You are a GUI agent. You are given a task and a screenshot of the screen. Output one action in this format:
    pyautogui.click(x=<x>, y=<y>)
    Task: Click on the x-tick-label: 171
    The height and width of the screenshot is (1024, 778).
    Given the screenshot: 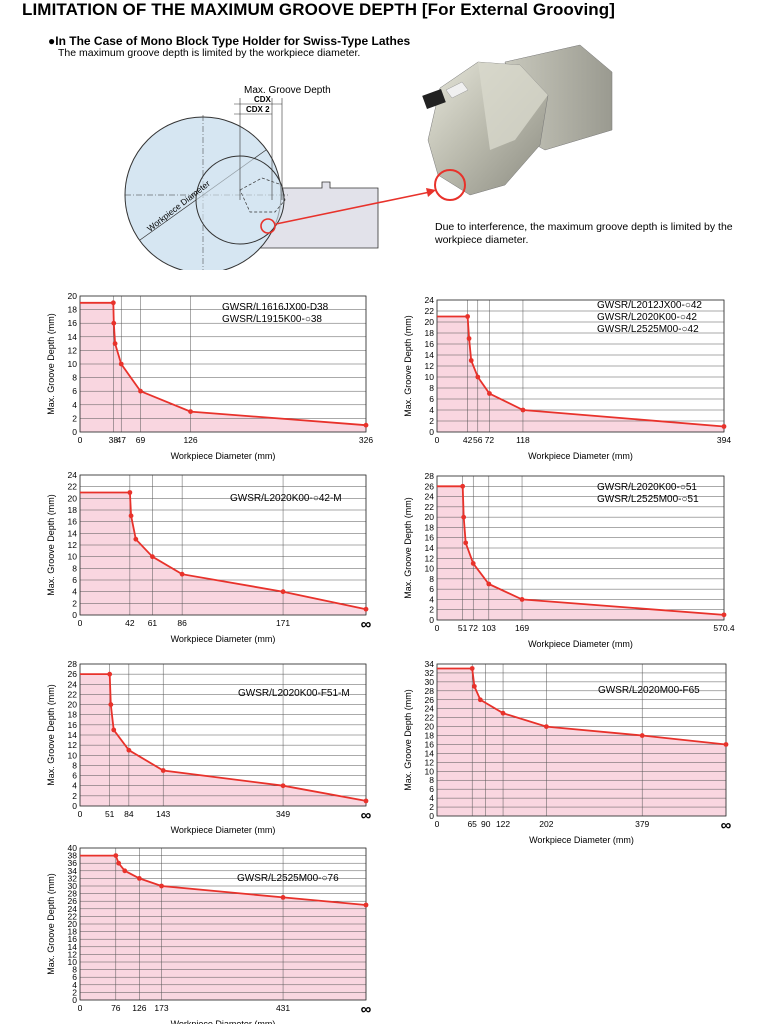 What is the action you would take?
    pyautogui.click(x=283, y=623)
    